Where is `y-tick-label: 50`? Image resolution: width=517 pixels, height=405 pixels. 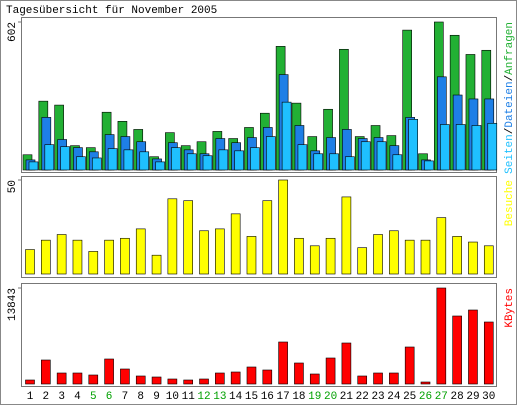
y-tick-label: 50 is located at coordinates (13, 186).